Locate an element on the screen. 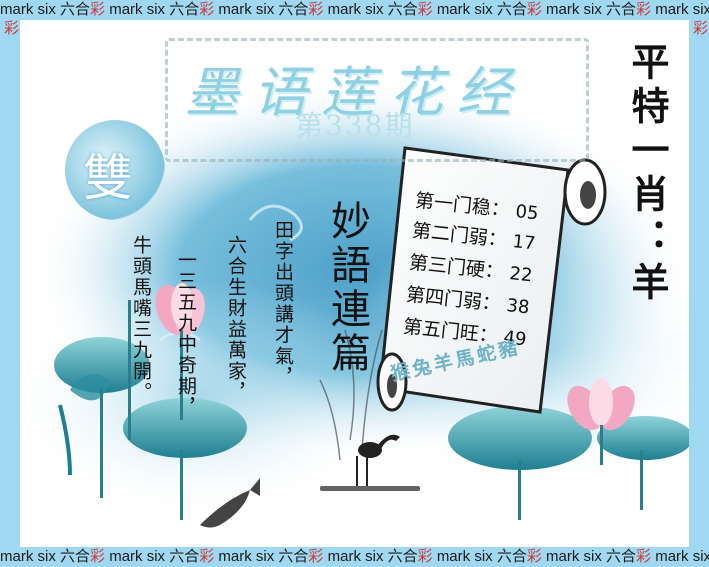 The height and width of the screenshot is (567, 709). lotus-flower-right is located at coordinates (601, 421).